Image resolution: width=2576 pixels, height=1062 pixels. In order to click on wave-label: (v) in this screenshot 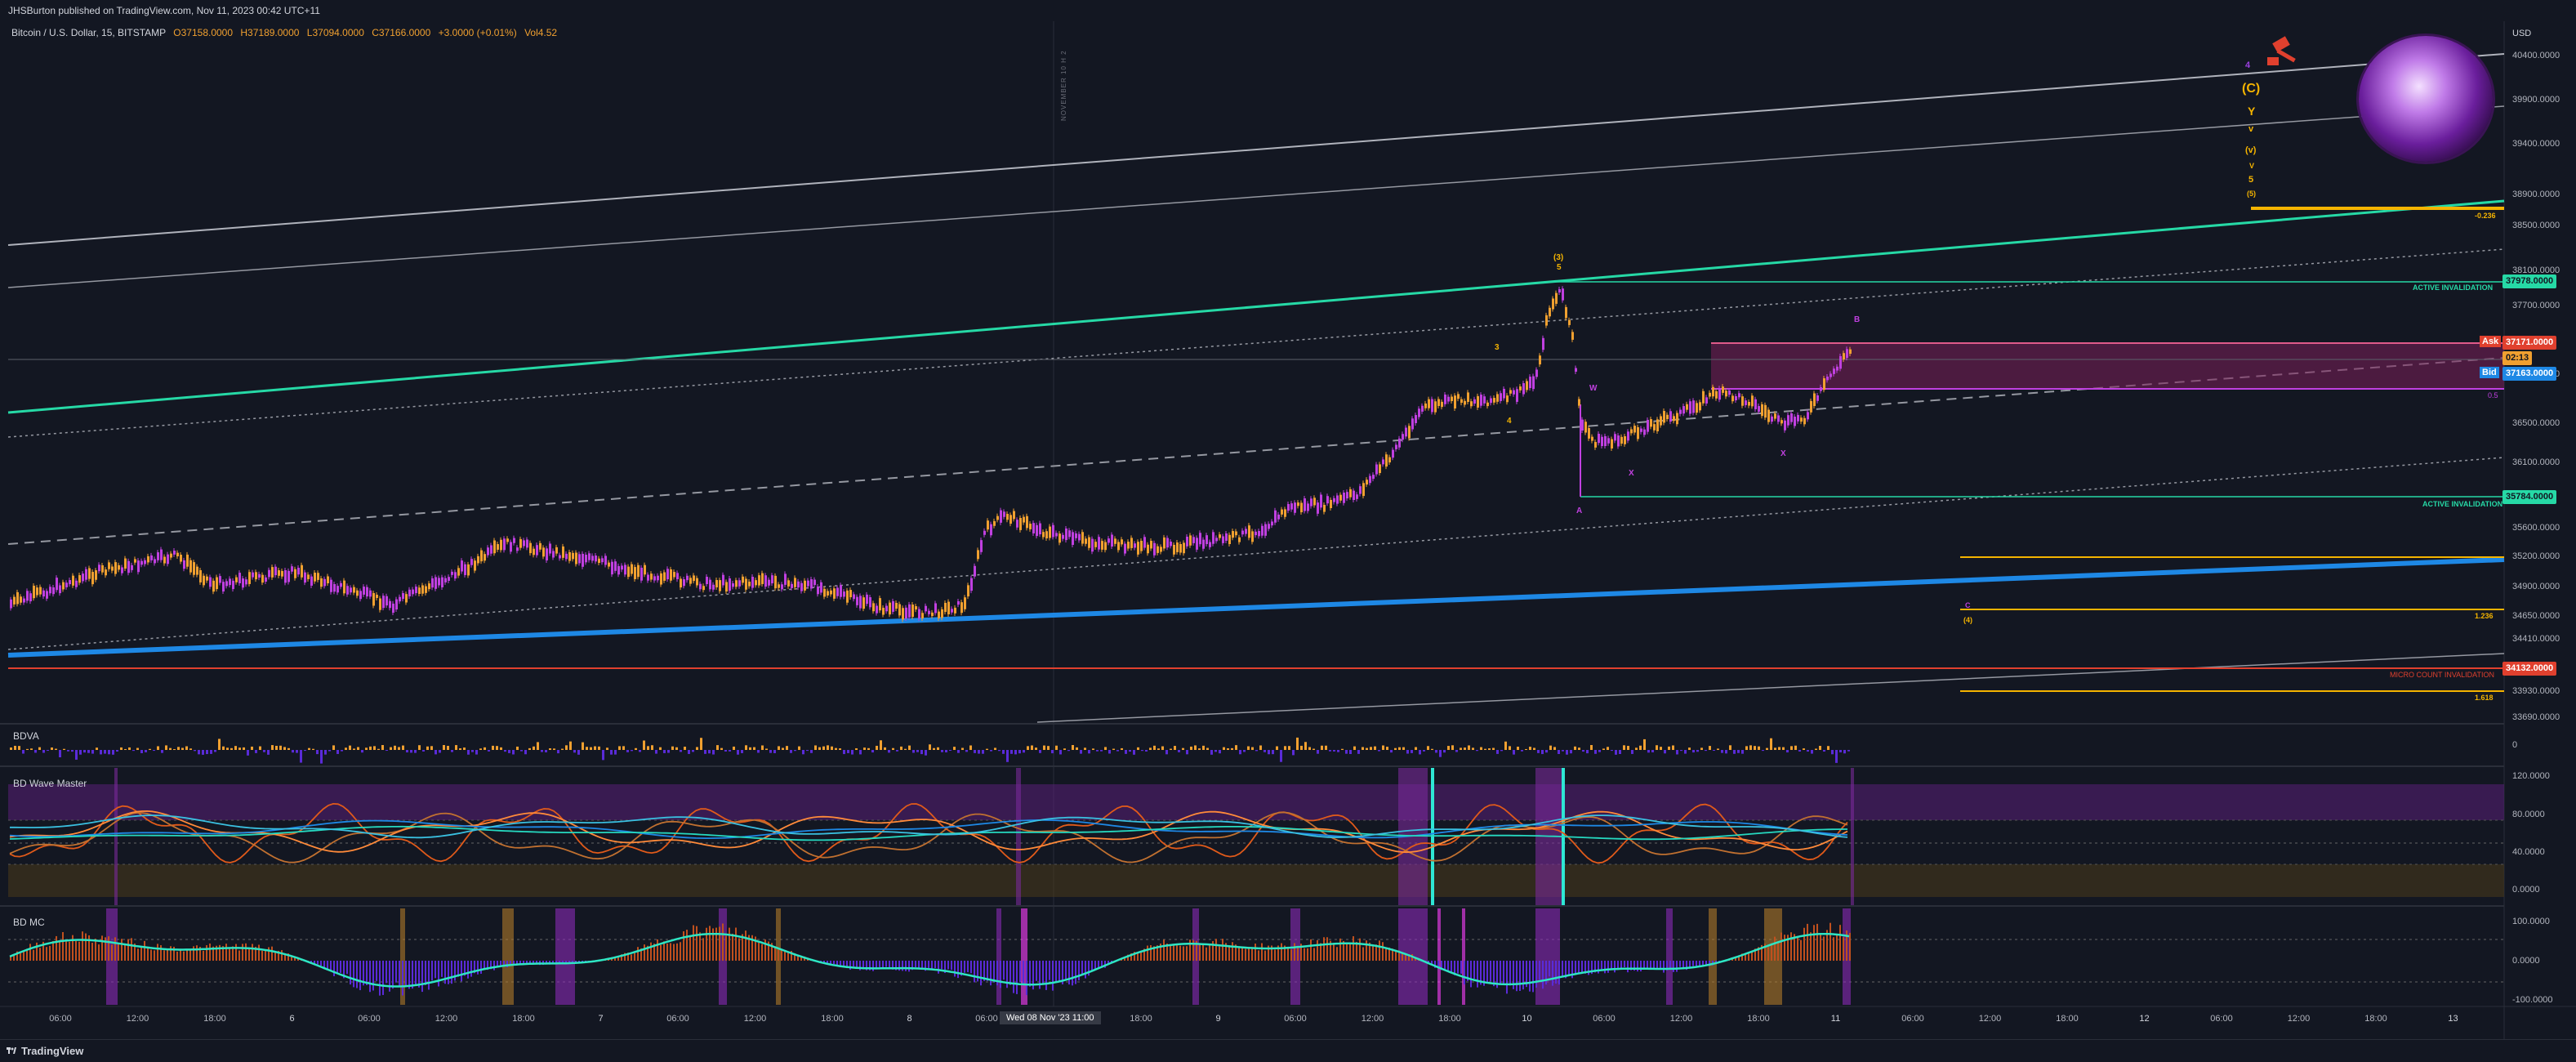, I will do `click(2250, 150)`.